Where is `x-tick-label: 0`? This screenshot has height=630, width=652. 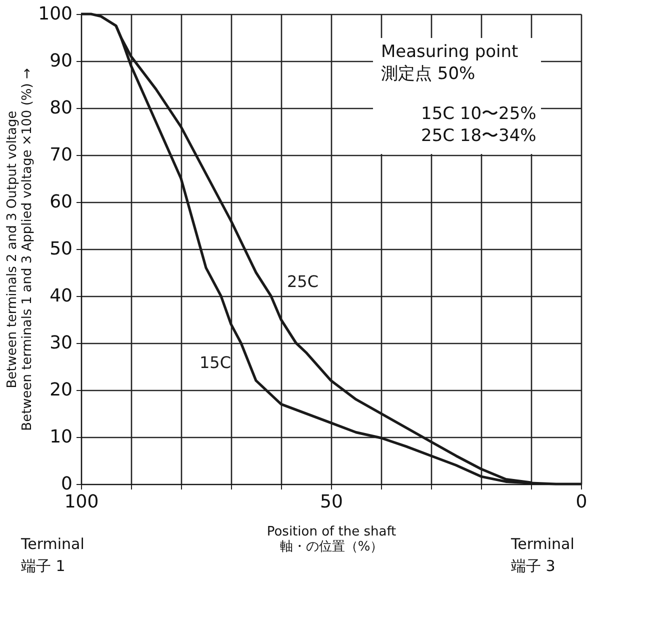 x-tick-label: 0 is located at coordinates (582, 502).